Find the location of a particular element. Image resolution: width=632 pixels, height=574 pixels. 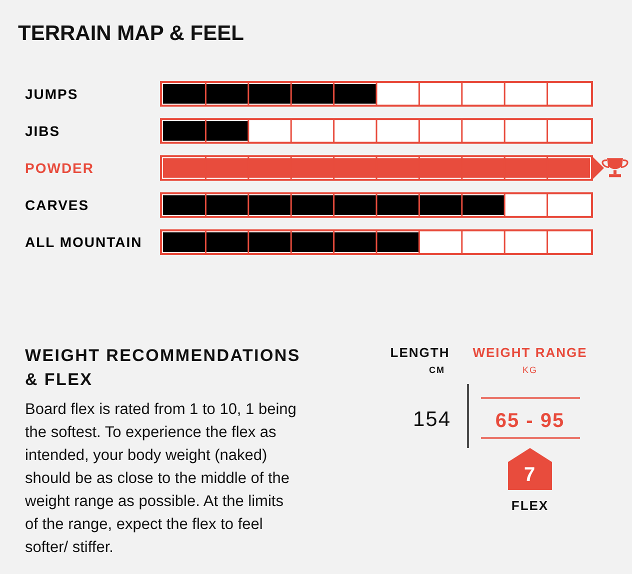

bar is located at coordinates (205, 131).